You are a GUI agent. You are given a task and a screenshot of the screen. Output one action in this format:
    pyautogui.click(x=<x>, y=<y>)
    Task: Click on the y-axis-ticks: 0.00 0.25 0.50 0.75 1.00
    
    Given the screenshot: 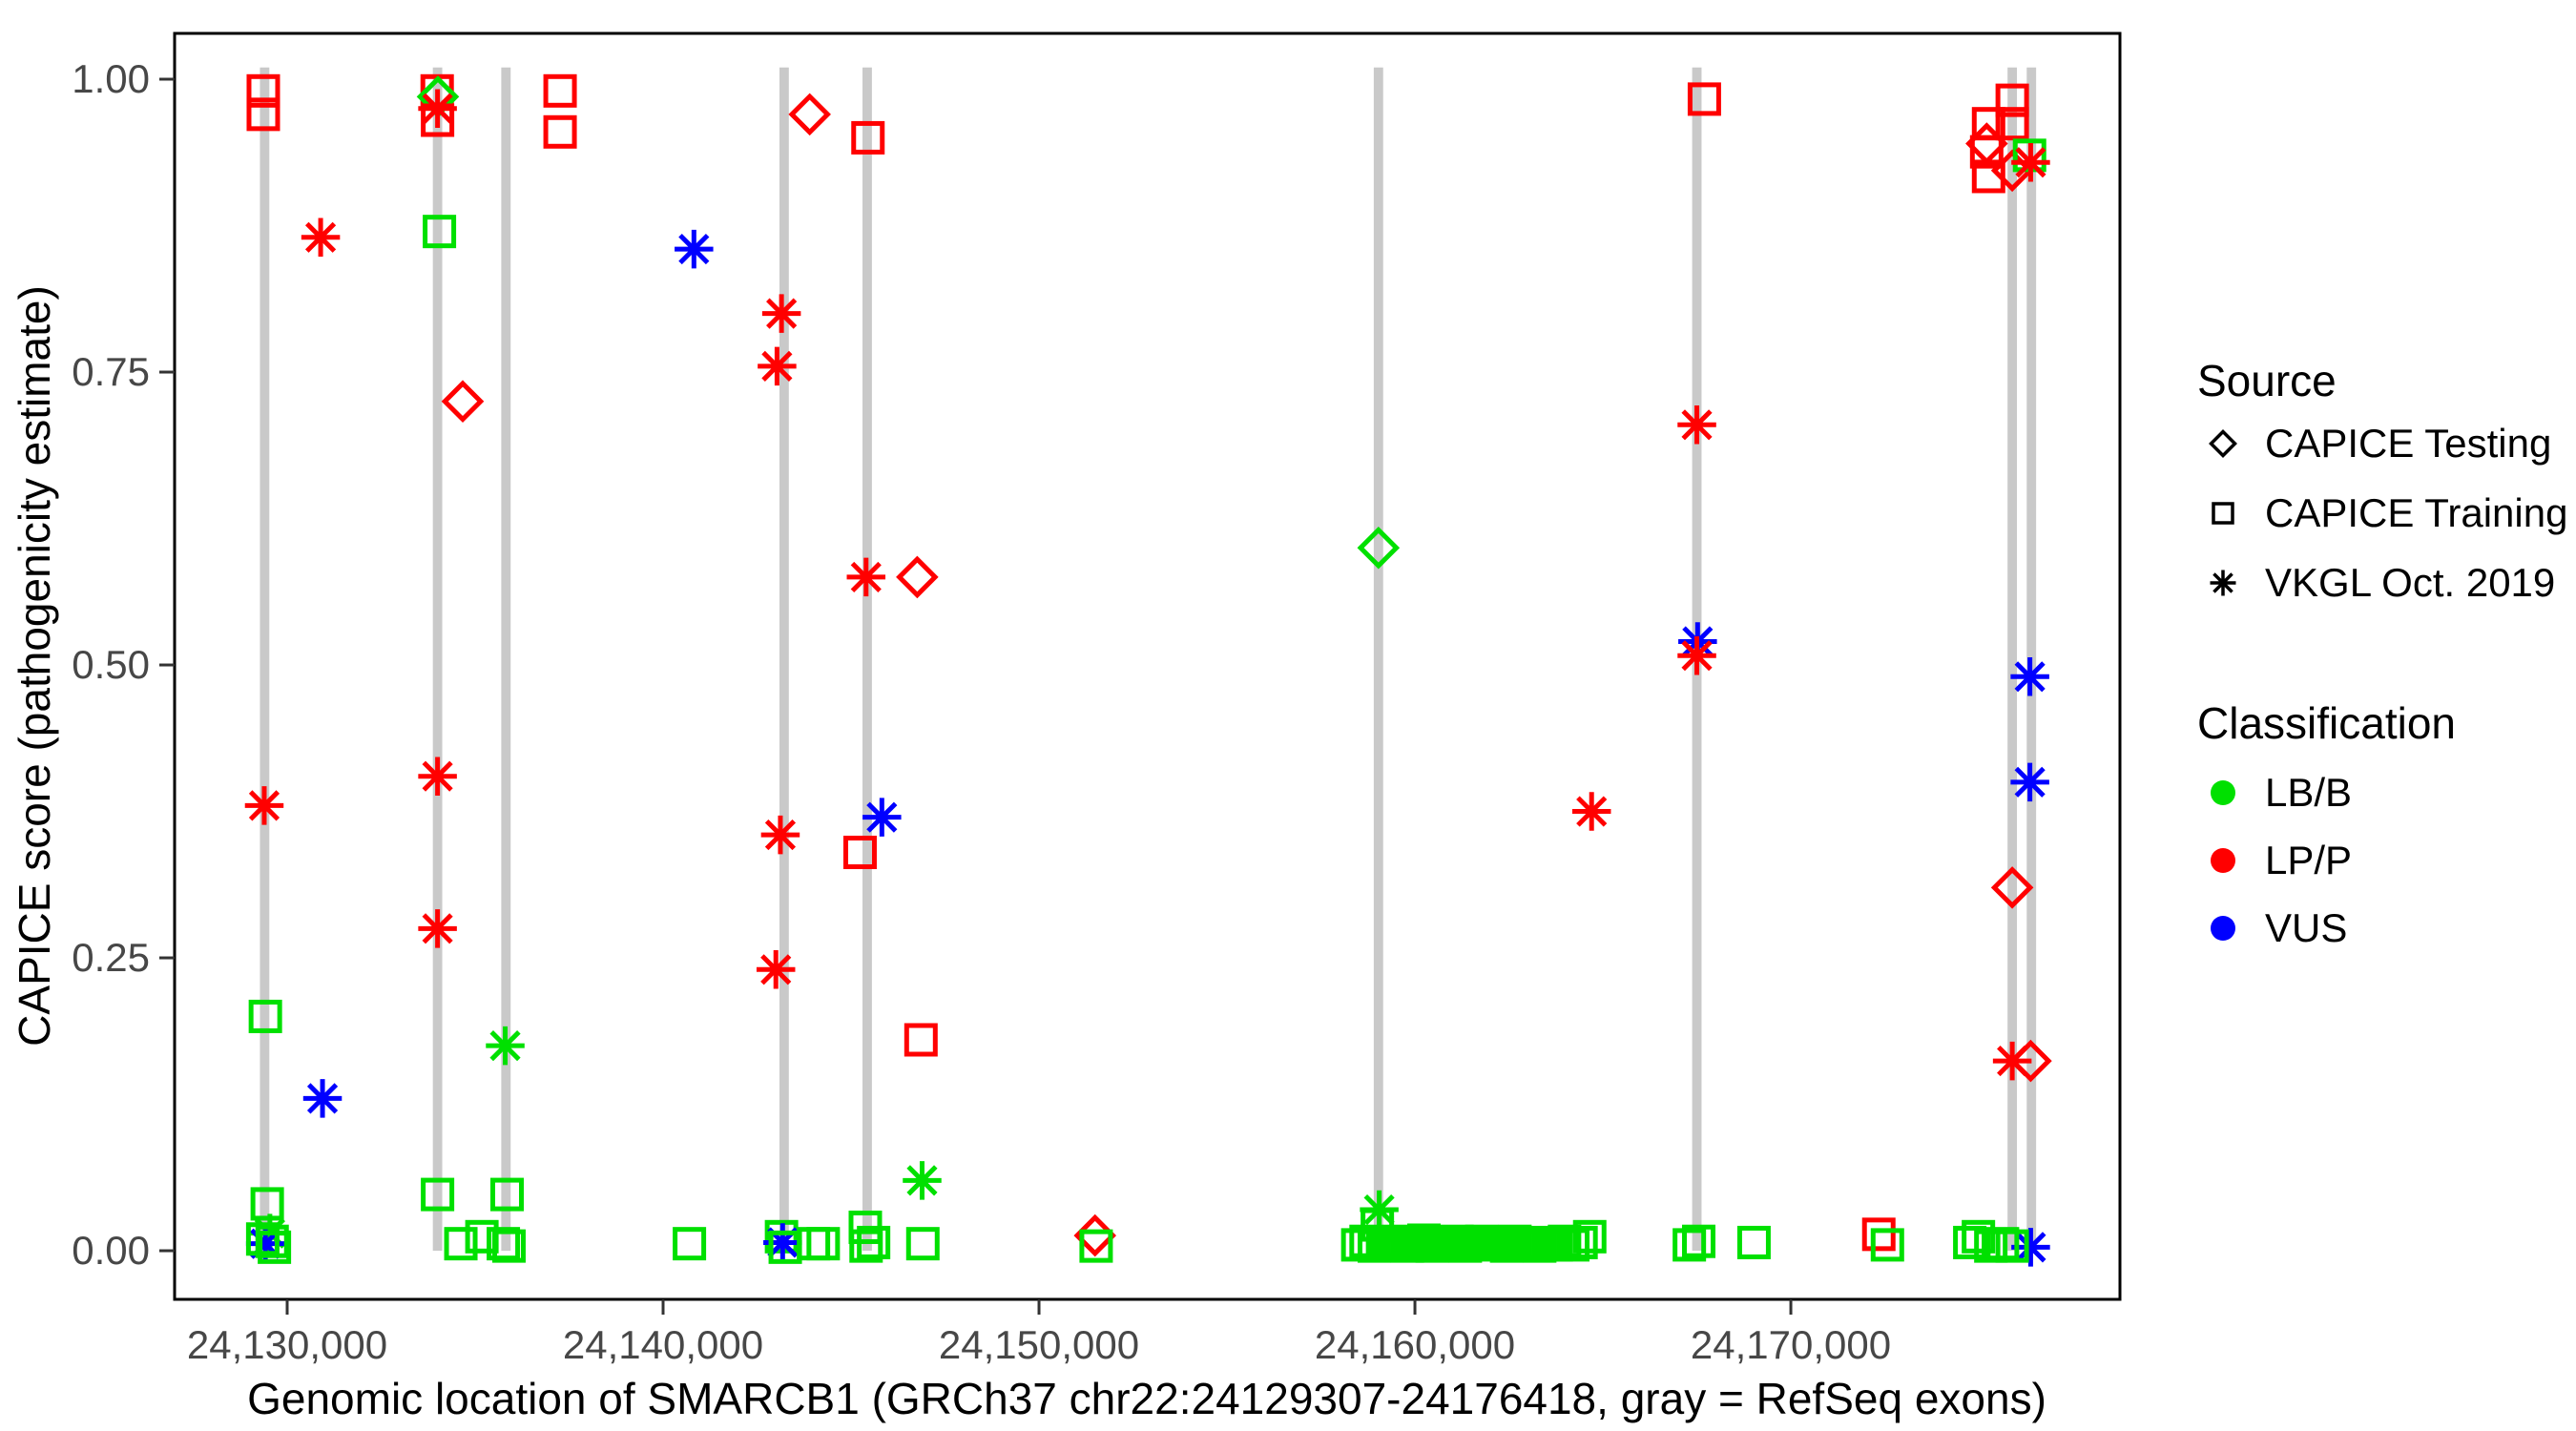 What is the action you would take?
    pyautogui.click(x=123, y=664)
    